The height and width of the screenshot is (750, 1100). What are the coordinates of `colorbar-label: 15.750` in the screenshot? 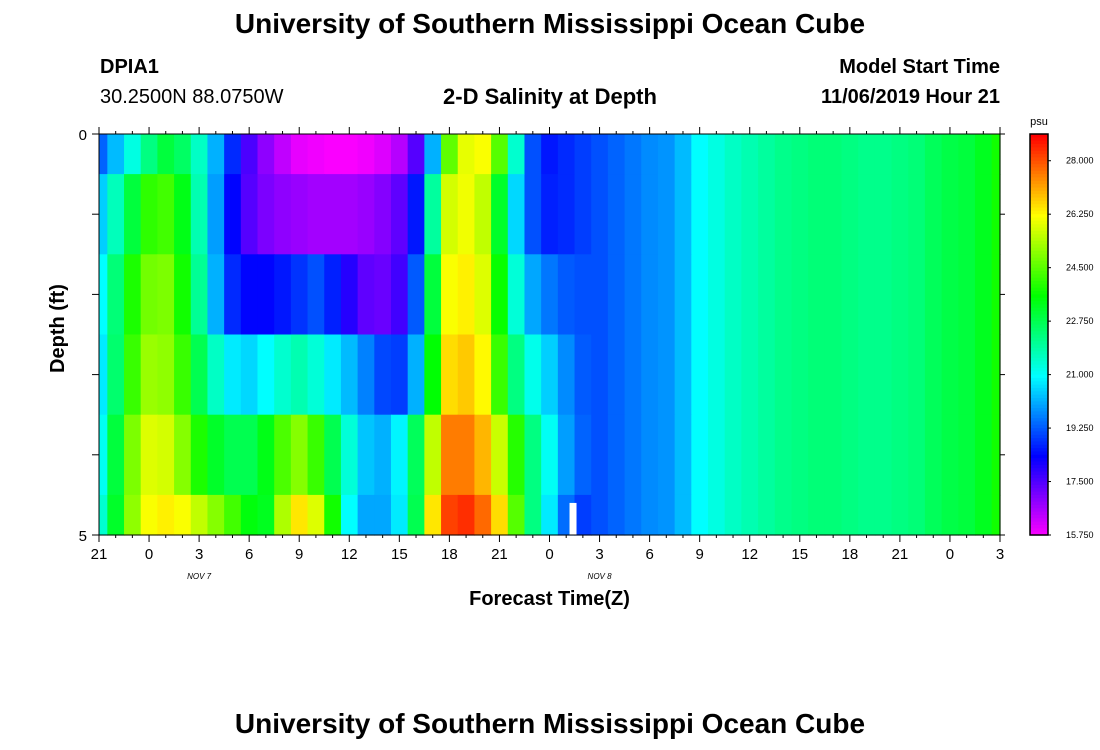 It's located at (1080, 535).